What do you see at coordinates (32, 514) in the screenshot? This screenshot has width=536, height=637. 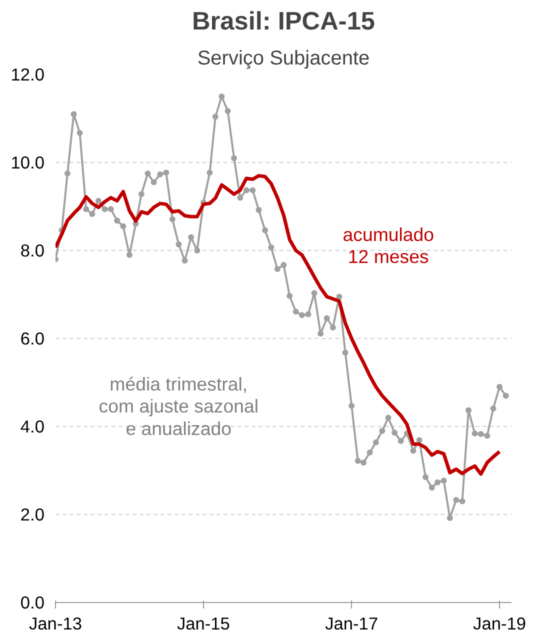 I see `y-tick-label: 2.0` at bounding box center [32, 514].